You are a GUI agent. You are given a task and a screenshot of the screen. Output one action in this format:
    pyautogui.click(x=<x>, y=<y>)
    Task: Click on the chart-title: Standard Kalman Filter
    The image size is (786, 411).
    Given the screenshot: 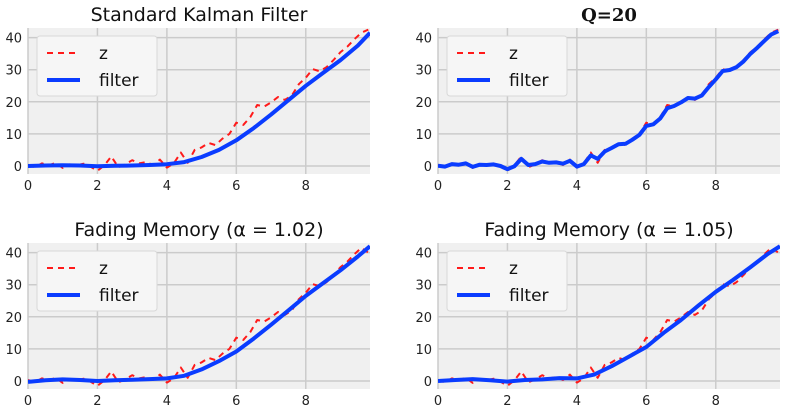 What is the action you would take?
    pyautogui.click(x=199, y=15)
    